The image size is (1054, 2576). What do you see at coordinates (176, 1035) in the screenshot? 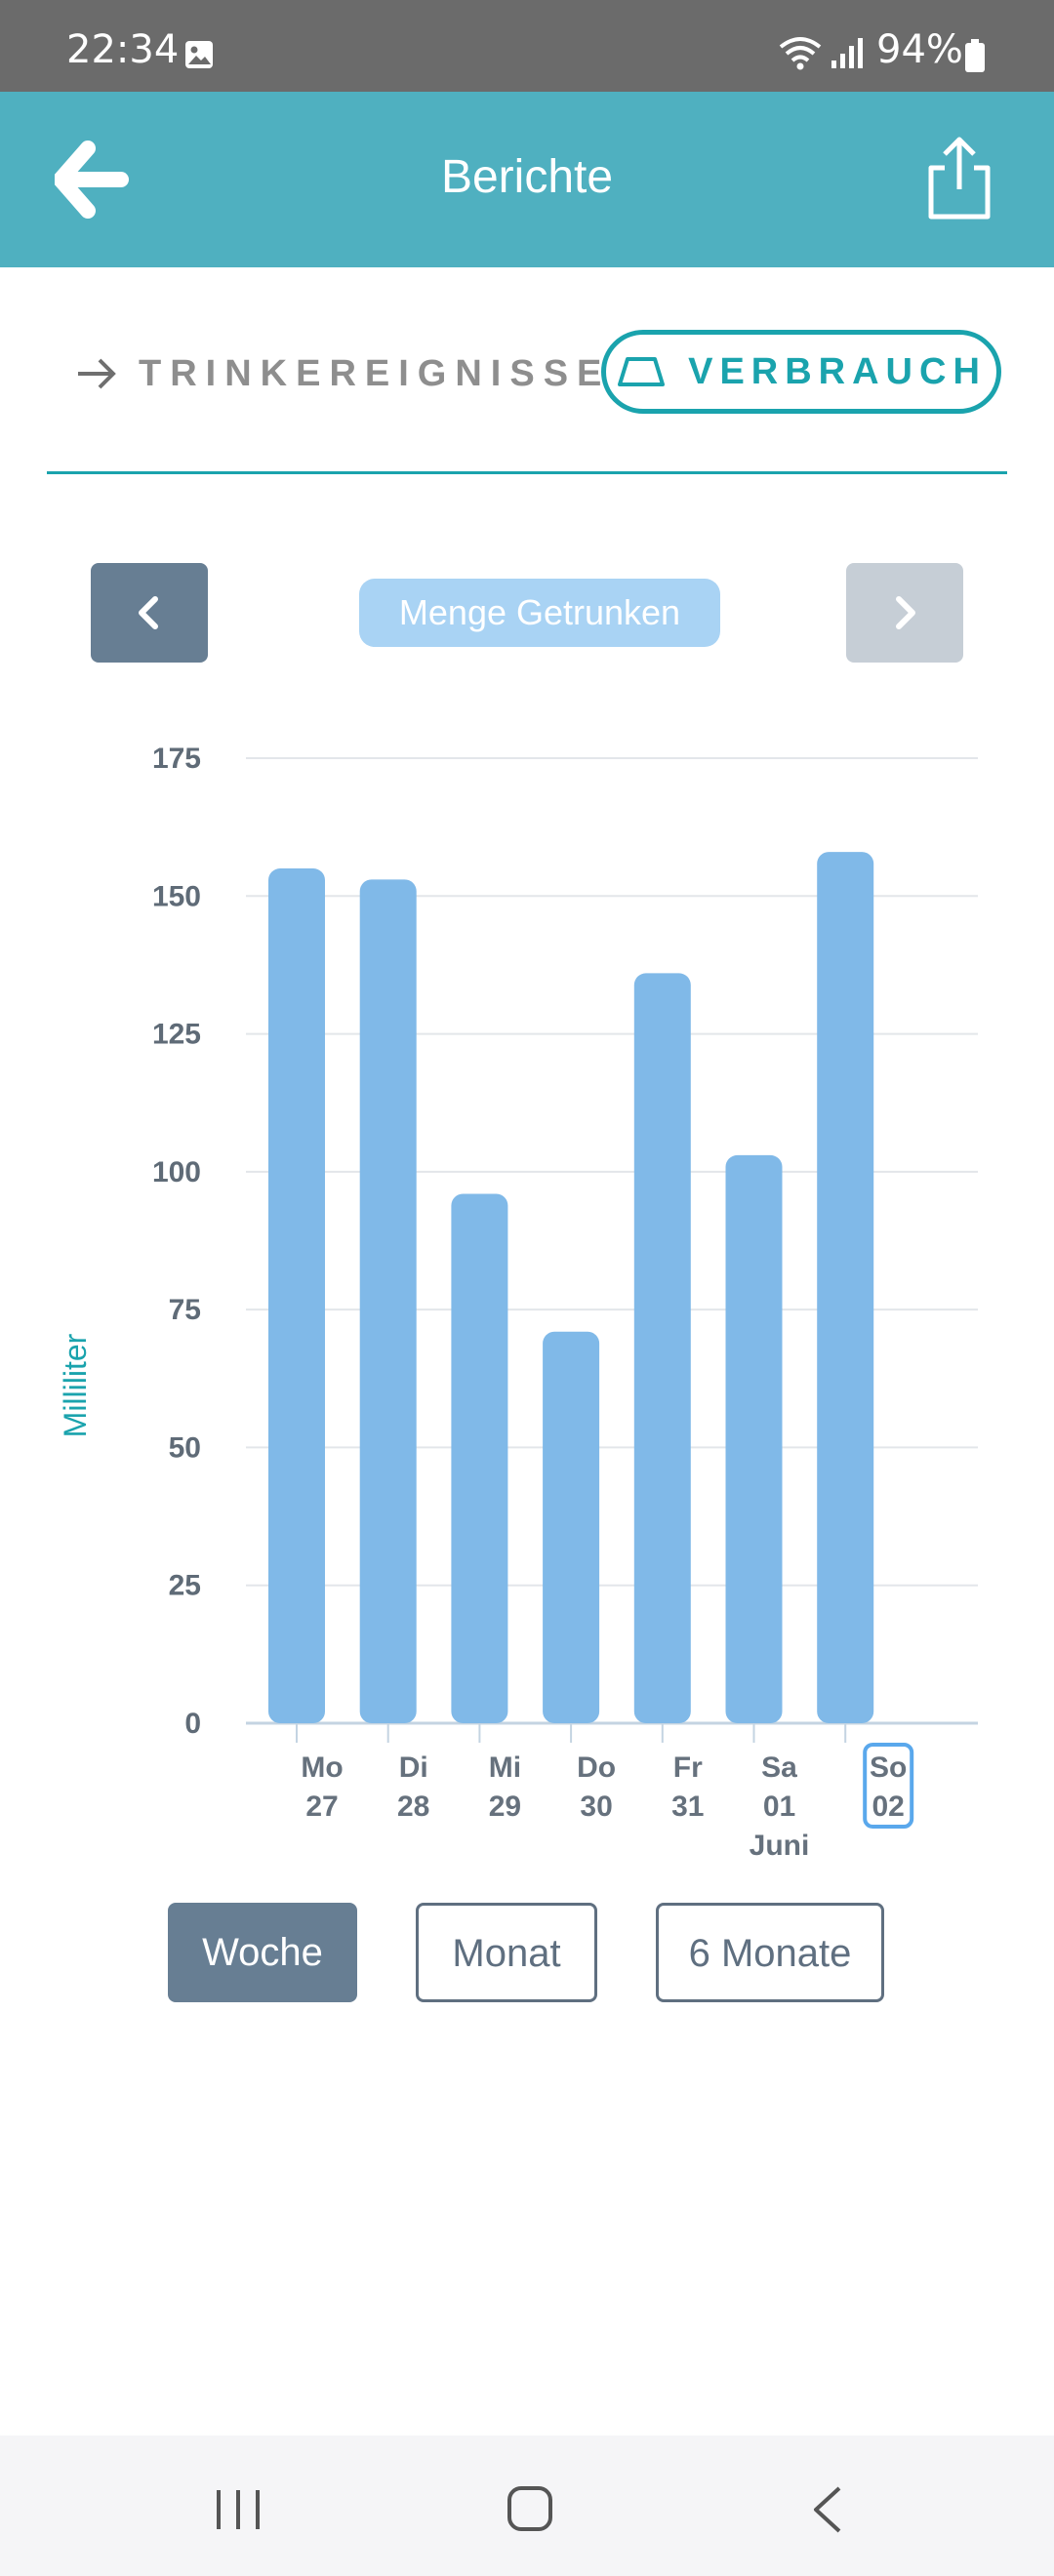
I see `y-tick-label: 125` at bounding box center [176, 1035].